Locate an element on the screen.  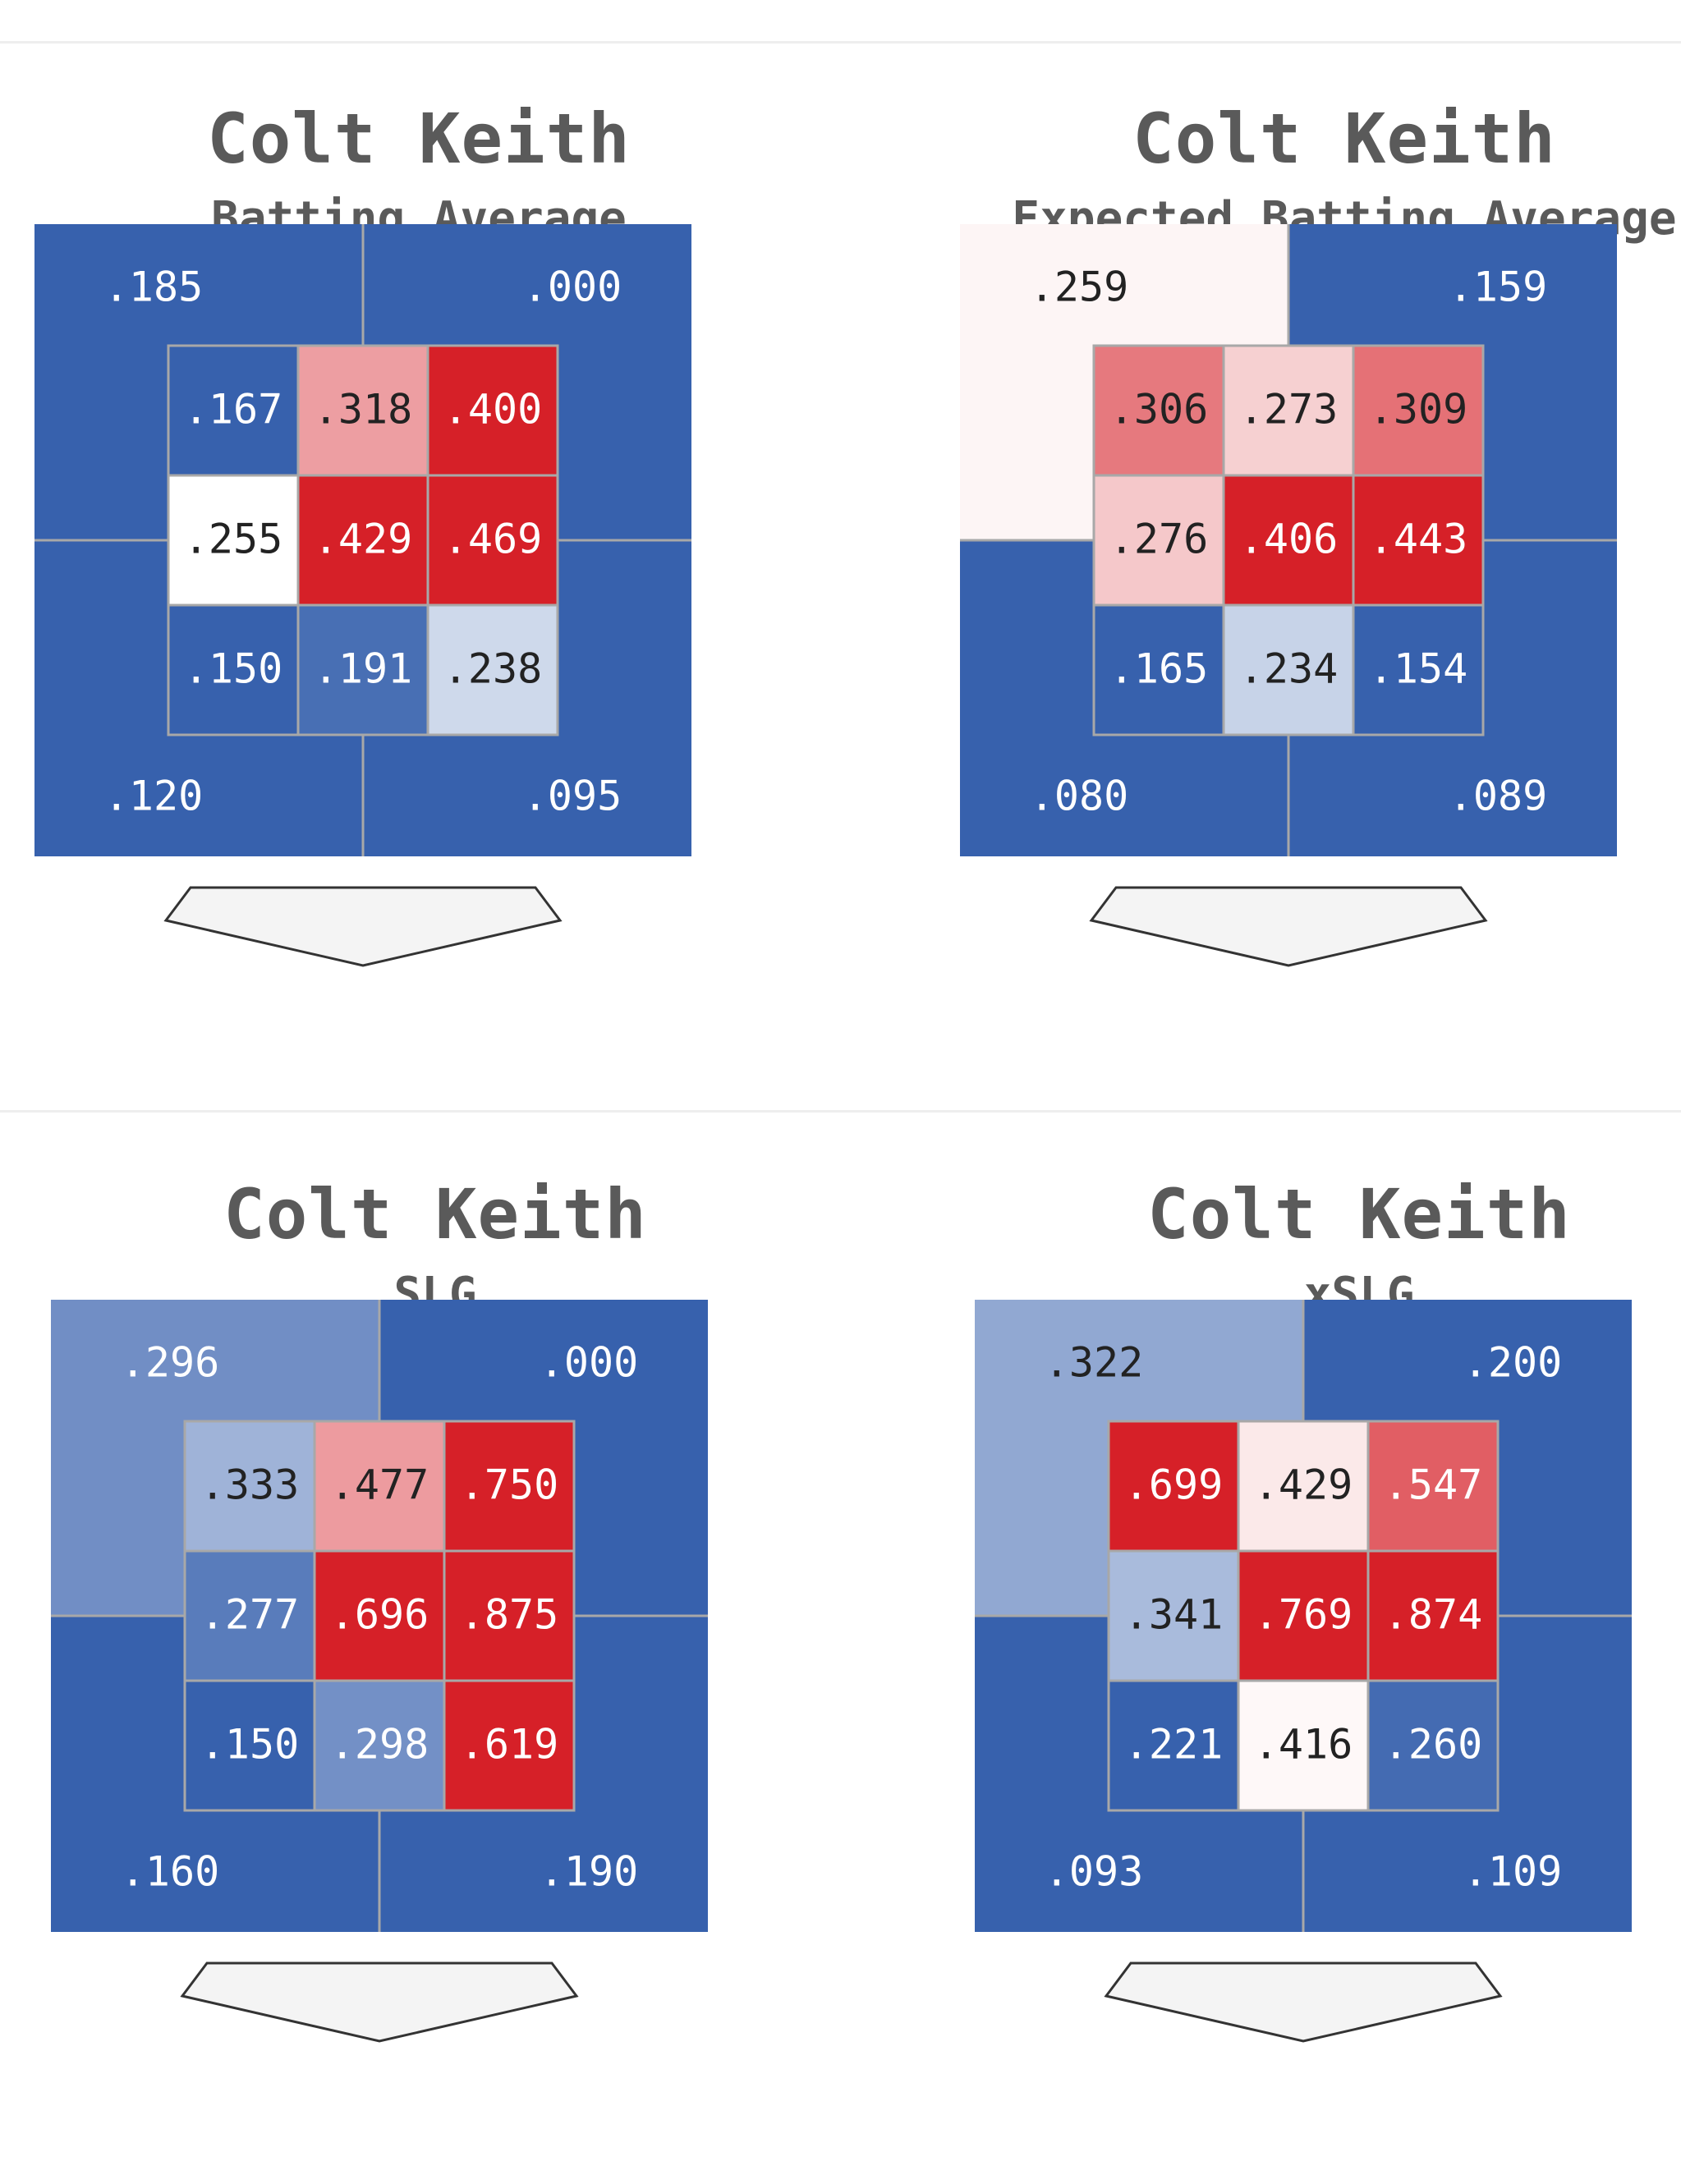
middle-divider is located at coordinates (840, 1111).